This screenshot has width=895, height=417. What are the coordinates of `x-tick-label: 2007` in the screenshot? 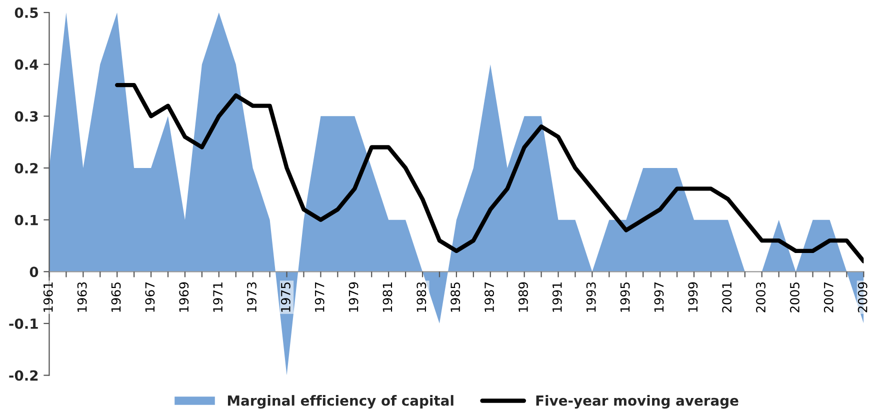 It's located at (829, 297).